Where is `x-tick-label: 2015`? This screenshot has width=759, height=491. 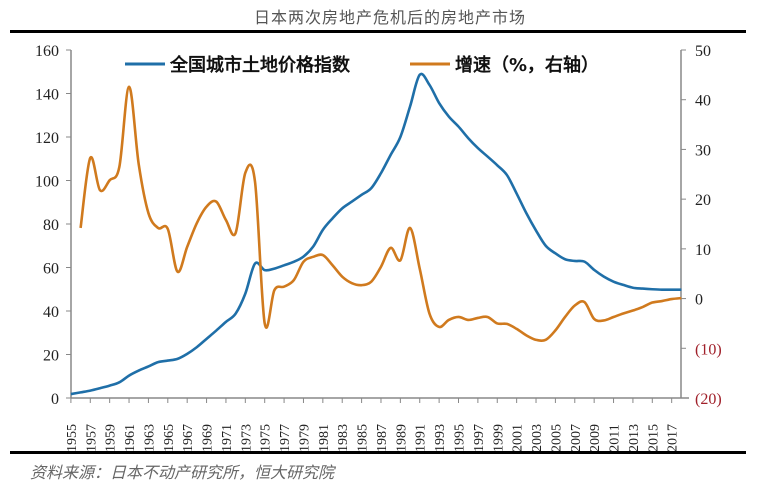 x-tick-label: 2015 is located at coordinates (653, 438).